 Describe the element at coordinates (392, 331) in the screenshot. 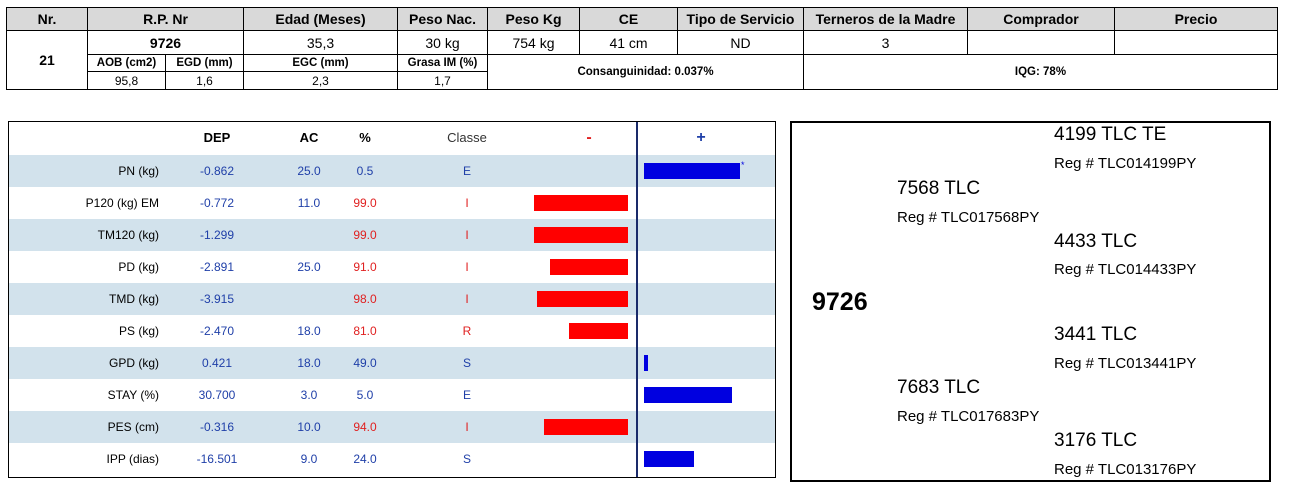

I see `epd-row: PS (kg) -2.470 18.0 81.0 R` at that location.